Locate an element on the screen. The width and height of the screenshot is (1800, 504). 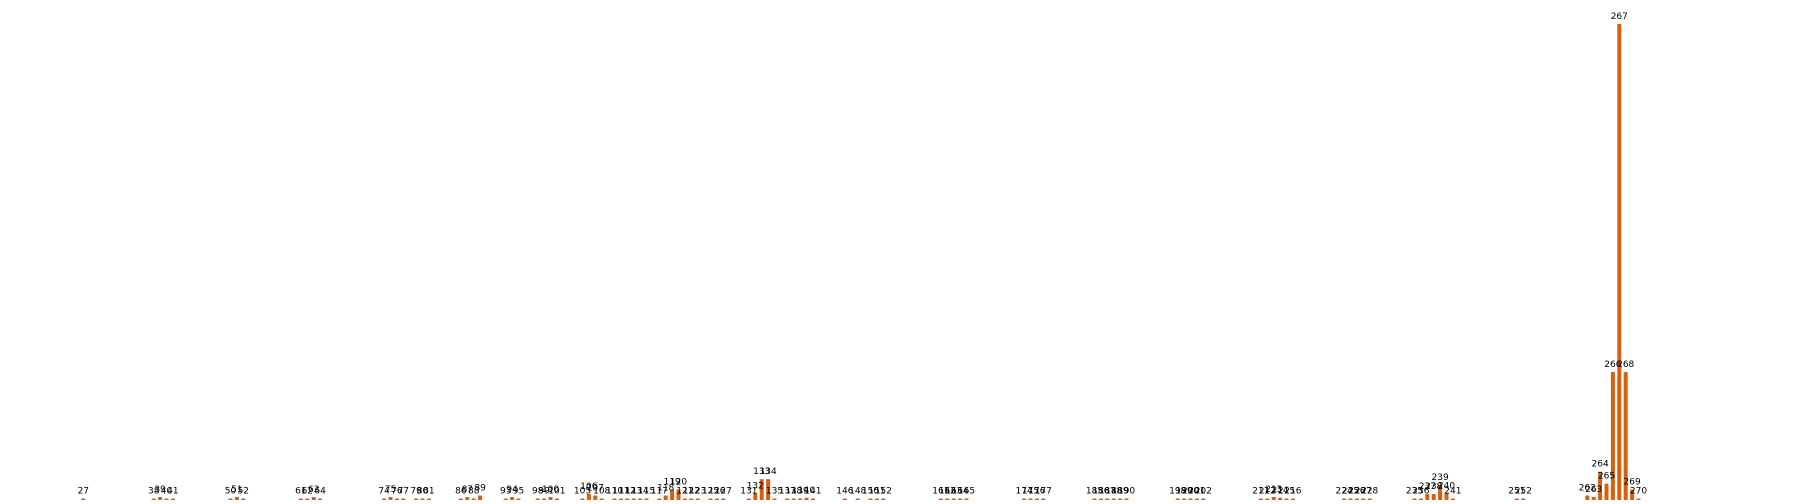
bar-label-107: 107 is located at coordinates (595, 489).